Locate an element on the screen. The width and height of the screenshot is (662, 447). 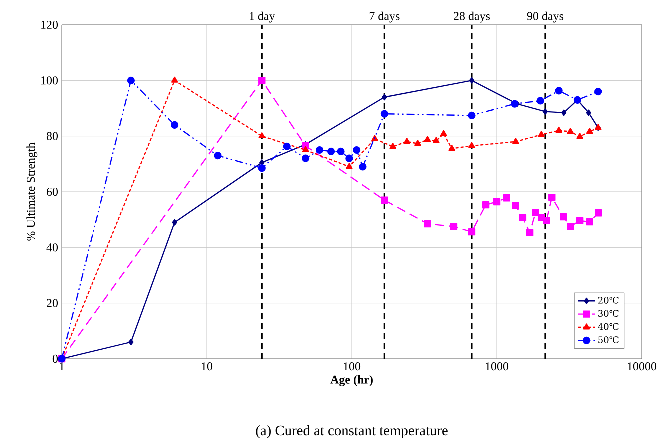
x-tick-label: 1 is located at coordinates (62, 366).